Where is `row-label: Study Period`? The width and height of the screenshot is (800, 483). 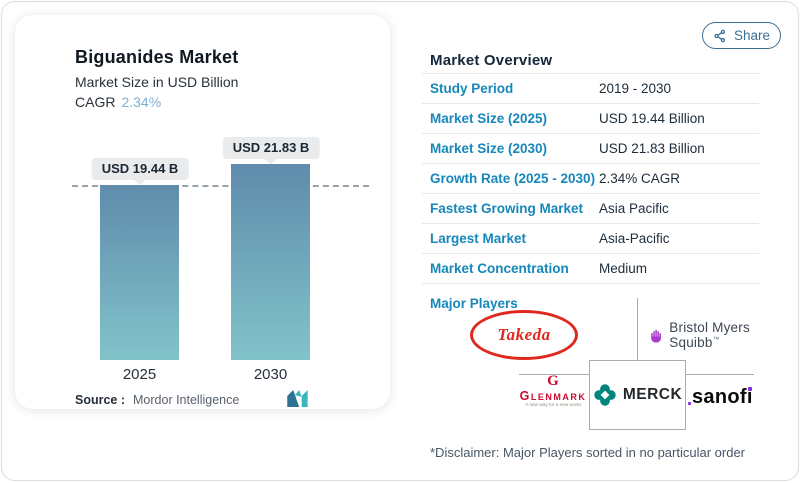 row-label: Study Period is located at coordinates (472, 88).